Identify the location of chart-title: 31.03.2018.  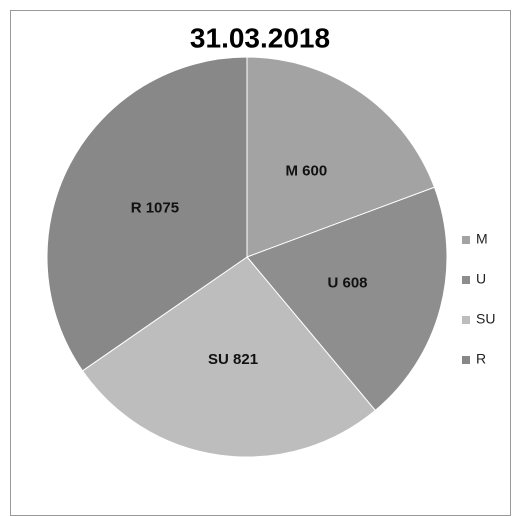
(260, 37).